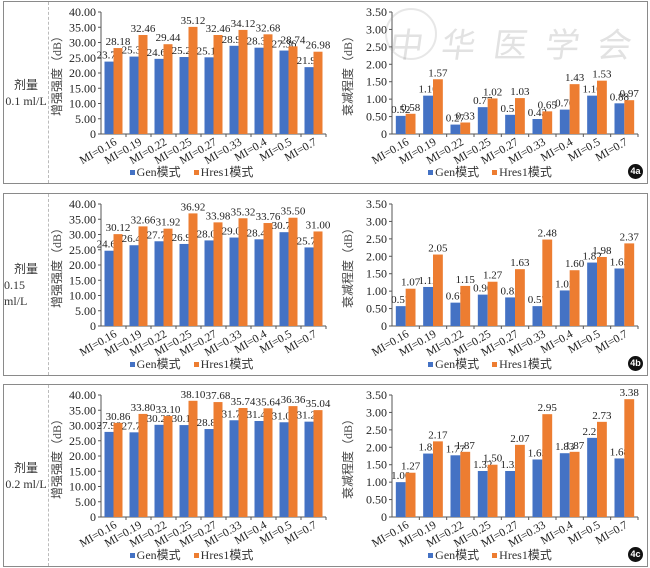 The height and width of the screenshot is (568, 650). What do you see at coordinates (602, 251) in the screenshot?
I see `data-label: 1.98` at bounding box center [602, 251].